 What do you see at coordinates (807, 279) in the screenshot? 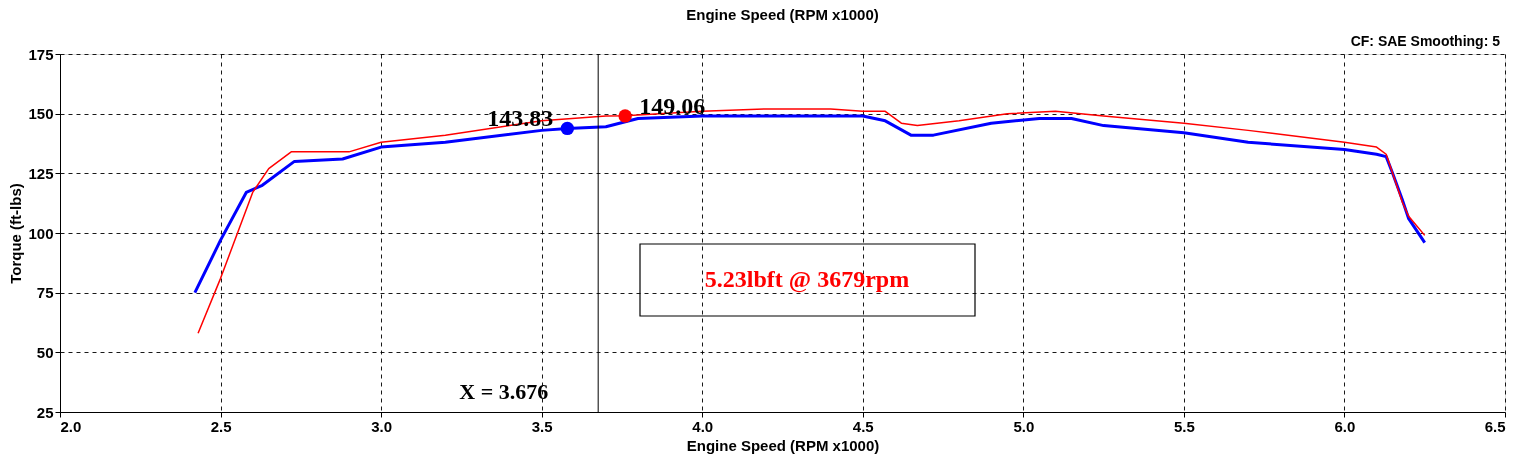
I see `annotation: 5.23lbft @ 3679rpm` at bounding box center [807, 279].